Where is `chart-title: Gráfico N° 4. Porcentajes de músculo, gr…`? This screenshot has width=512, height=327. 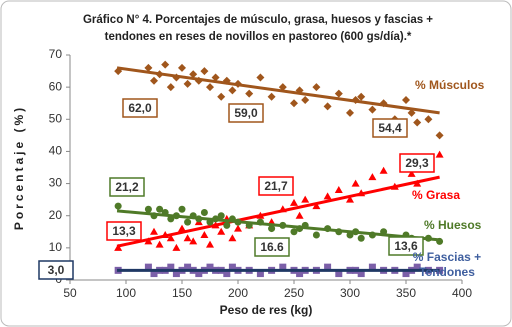 chart-title: Gráfico N° 4. Porcentajes de músculo, gr… is located at coordinates (258, 28).